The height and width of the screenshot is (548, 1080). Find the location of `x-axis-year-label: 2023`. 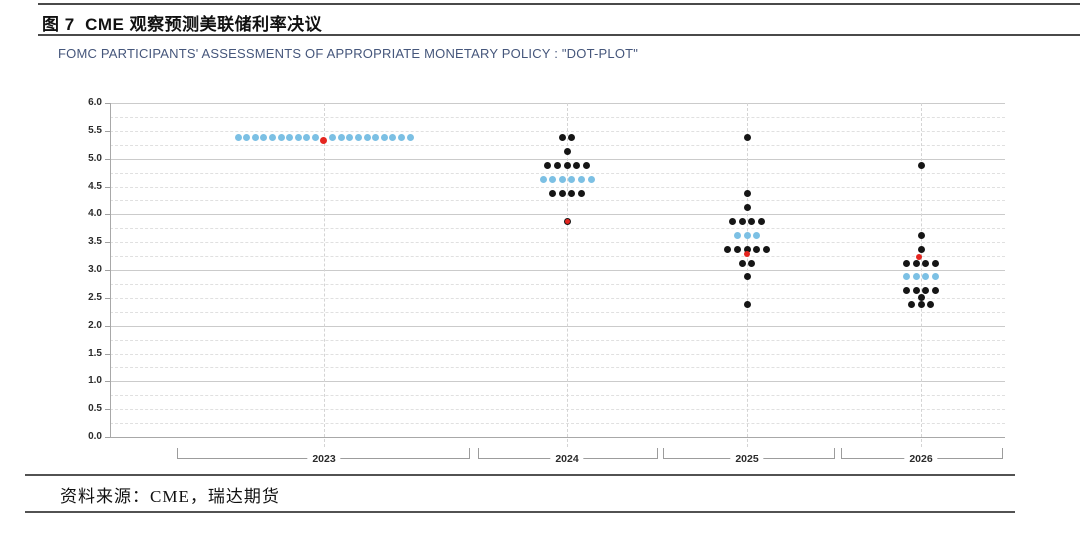

x-axis-year-label: 2023 is located at coordinates (324, 459).